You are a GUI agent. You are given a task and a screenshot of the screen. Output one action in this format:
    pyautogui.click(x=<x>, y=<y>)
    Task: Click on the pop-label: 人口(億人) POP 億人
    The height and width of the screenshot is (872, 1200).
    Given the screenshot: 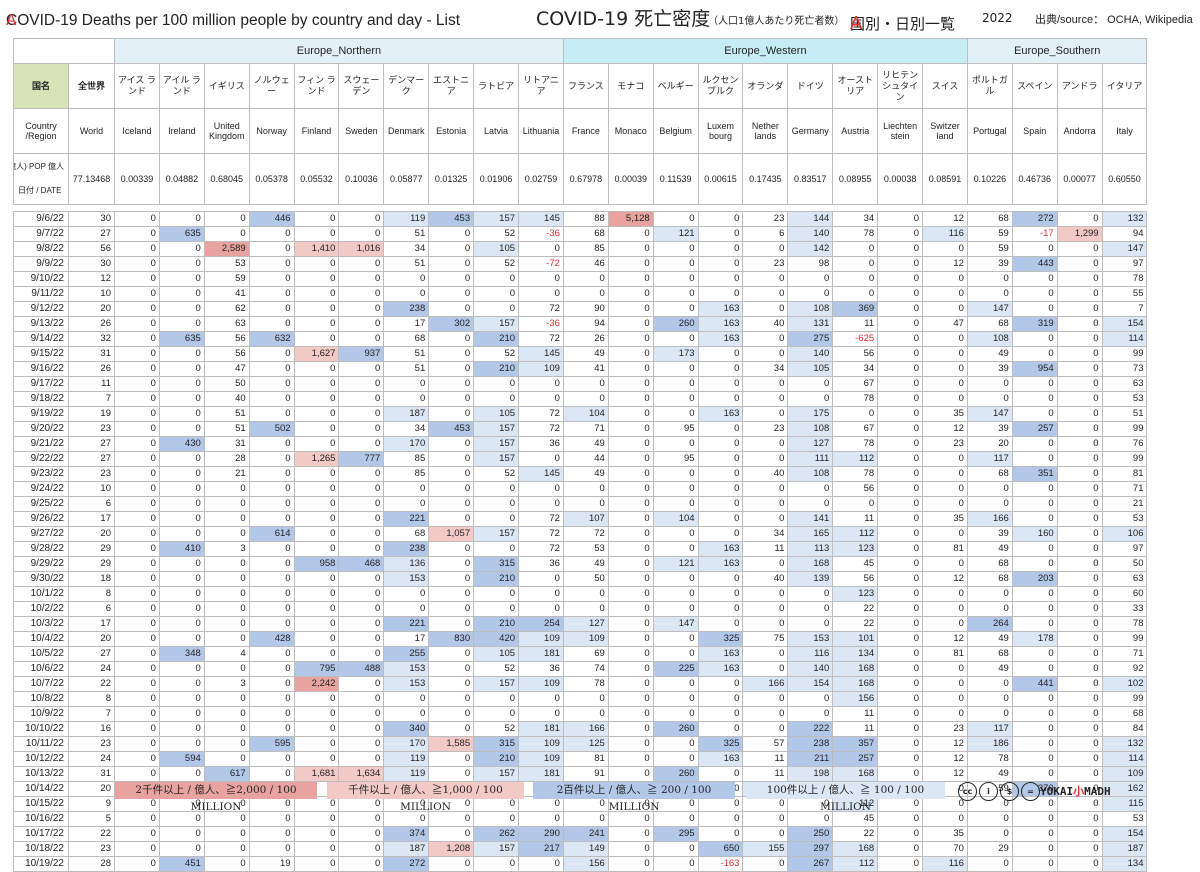 What is the action you would take?
    pyautogui.click(x=40, y=166)
    